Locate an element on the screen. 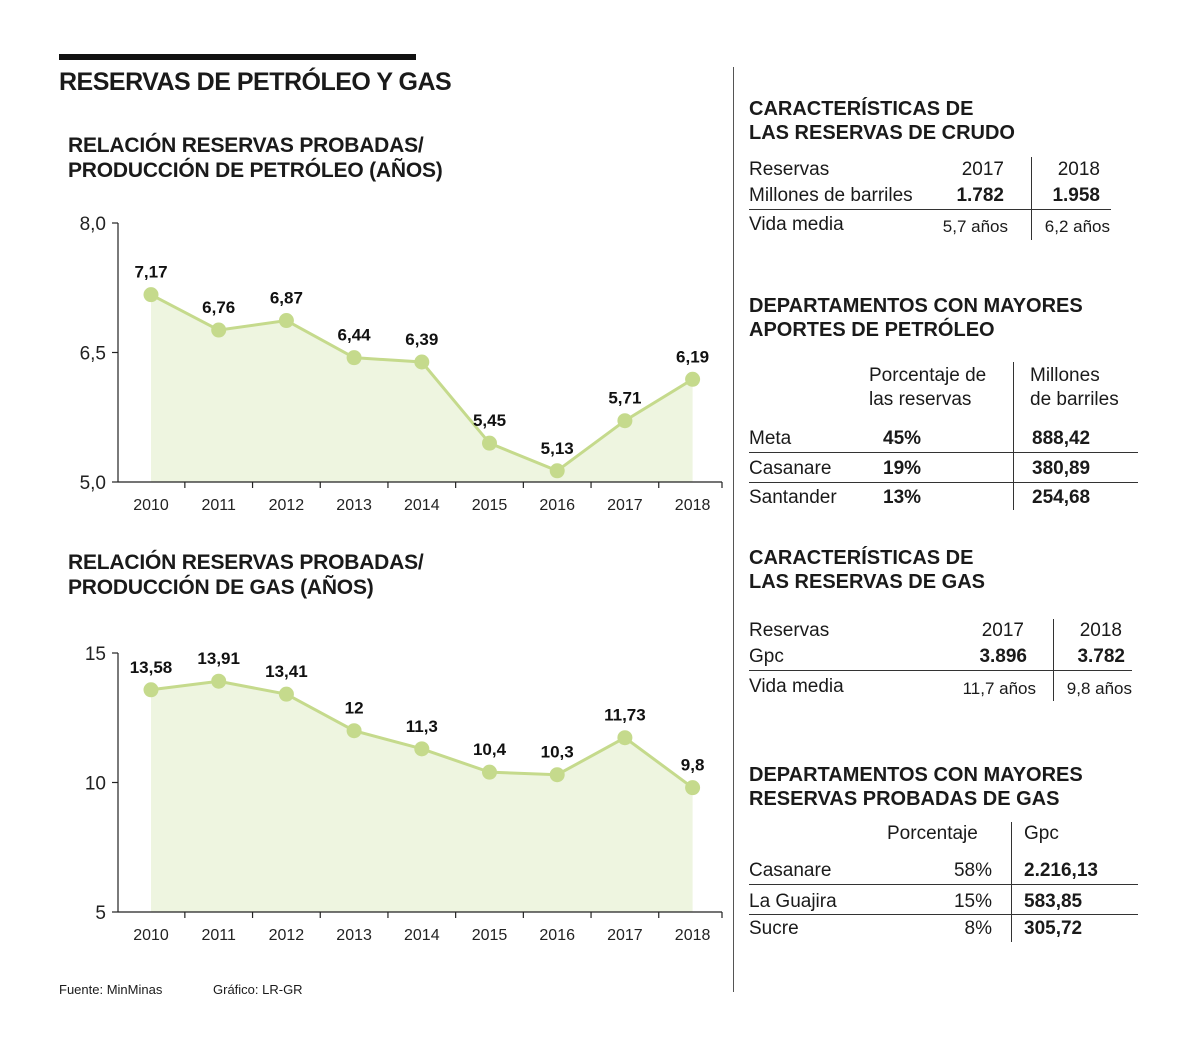 This screenshot has width=1200, height=1049. gas-depts-col-divider is located at coordinates (1011, 882).